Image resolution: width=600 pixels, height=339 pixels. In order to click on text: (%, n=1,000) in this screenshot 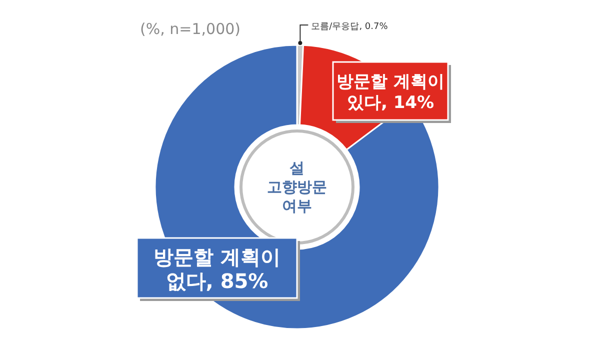, I will do `click(190, 29)`.